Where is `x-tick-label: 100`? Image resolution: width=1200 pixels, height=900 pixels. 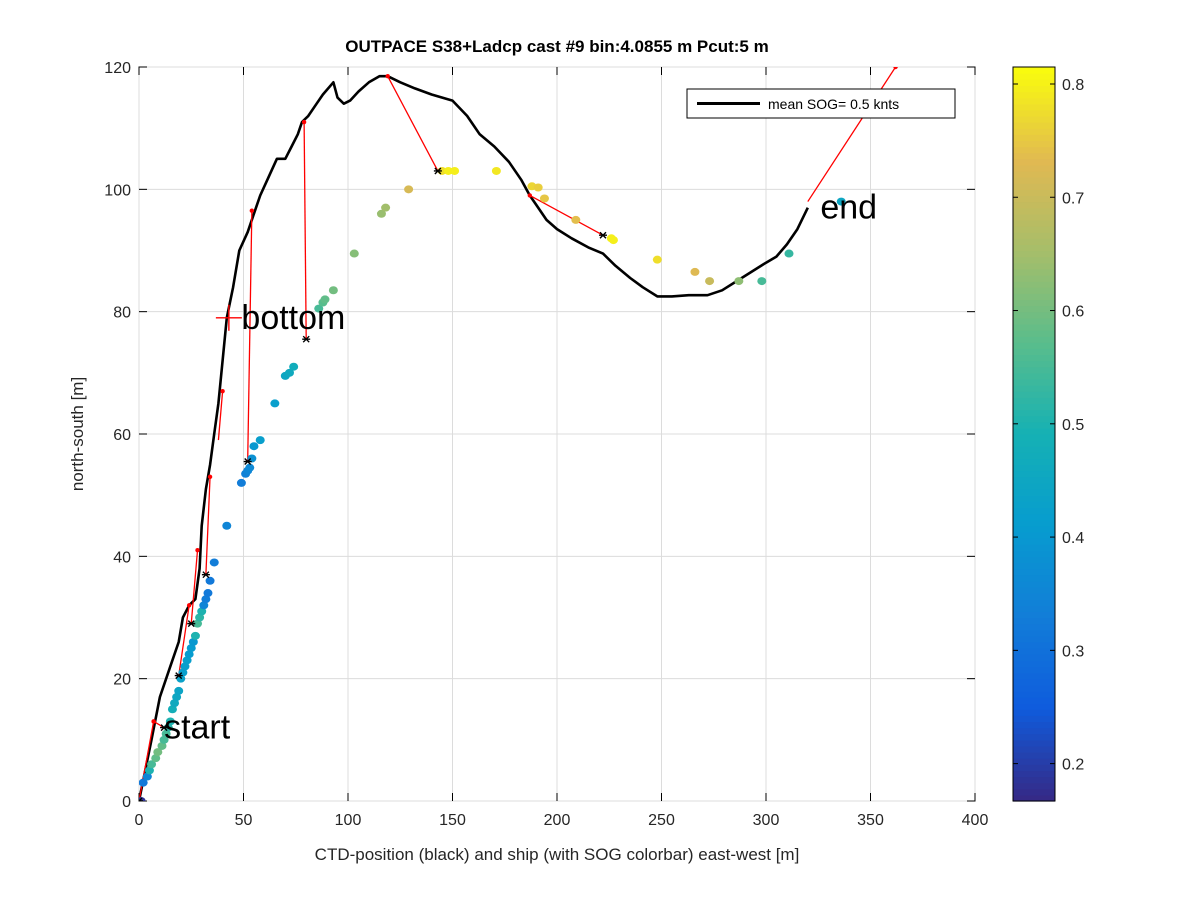
x-tick-label: 100 is located at coordinates (348, 820).